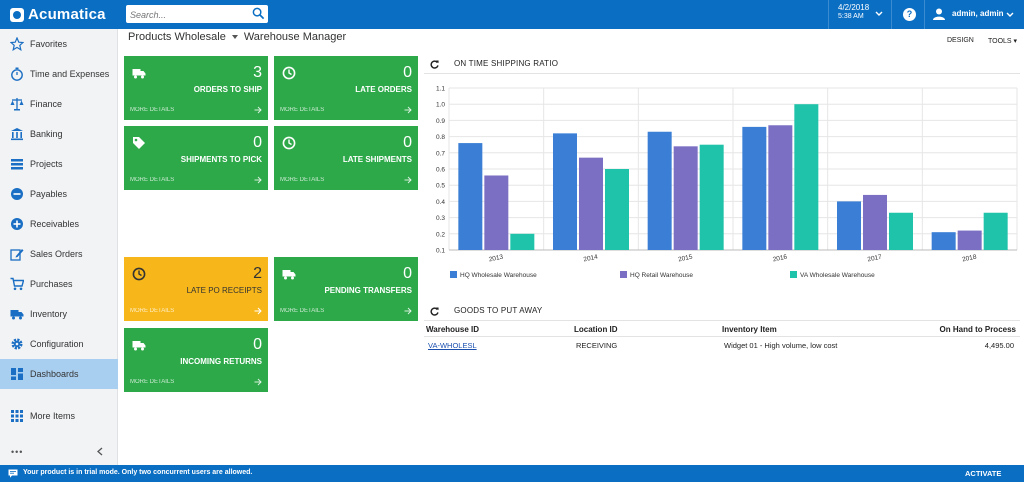  Describe the element at coordinates (377, 159) in the screenshot. I see `tile-label: Late Shipments` at that location.